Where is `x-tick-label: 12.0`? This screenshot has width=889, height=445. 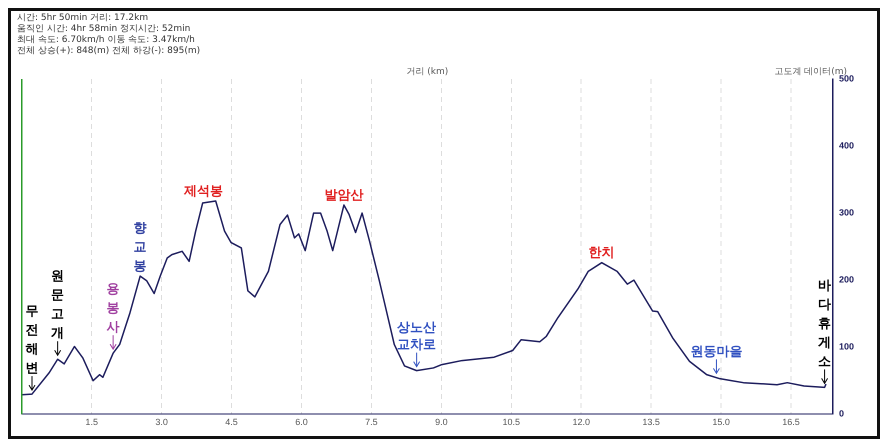
x-tick-label: 12.0 is located at coordinates (581, 422).